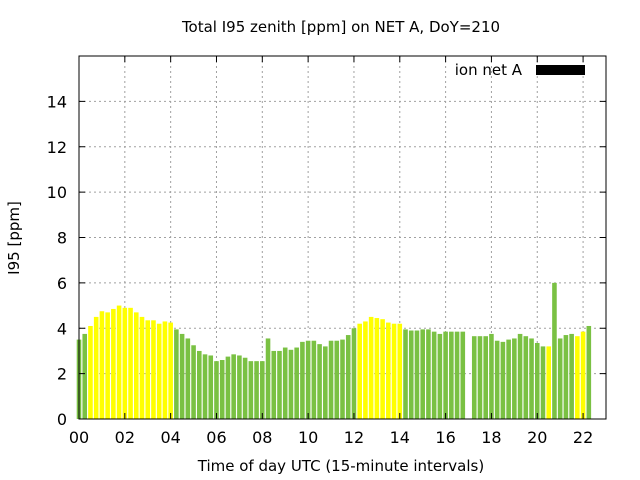  I want to click on x-tick-label: 06, so click(216, 437).